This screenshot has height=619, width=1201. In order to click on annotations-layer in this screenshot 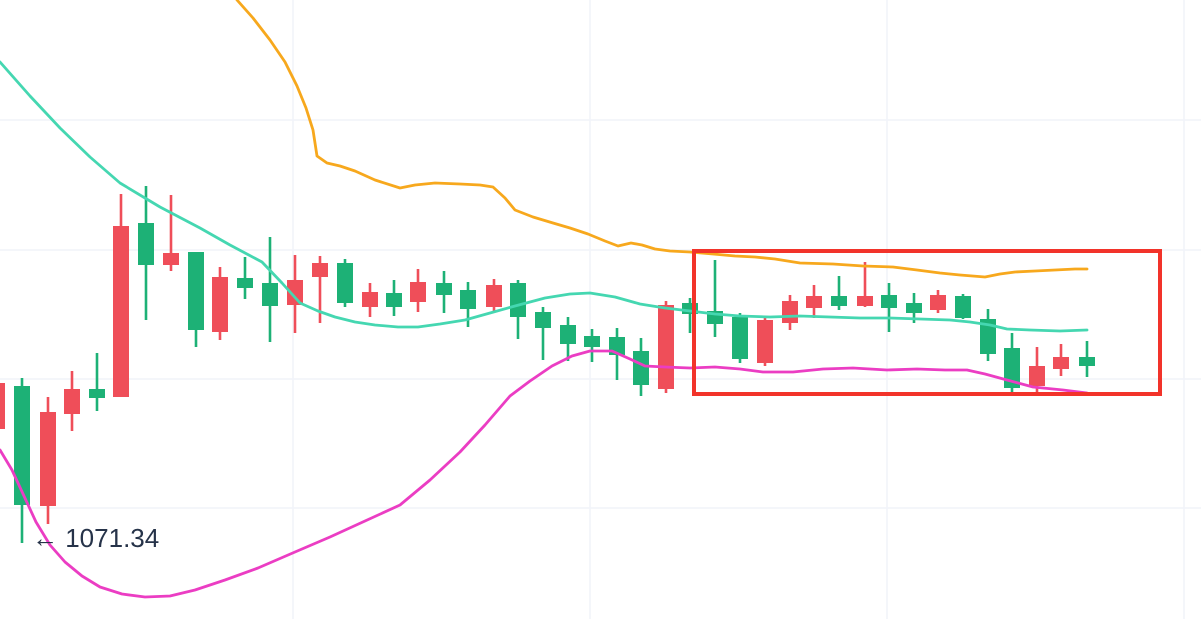, I will do `click(927, 322)`.